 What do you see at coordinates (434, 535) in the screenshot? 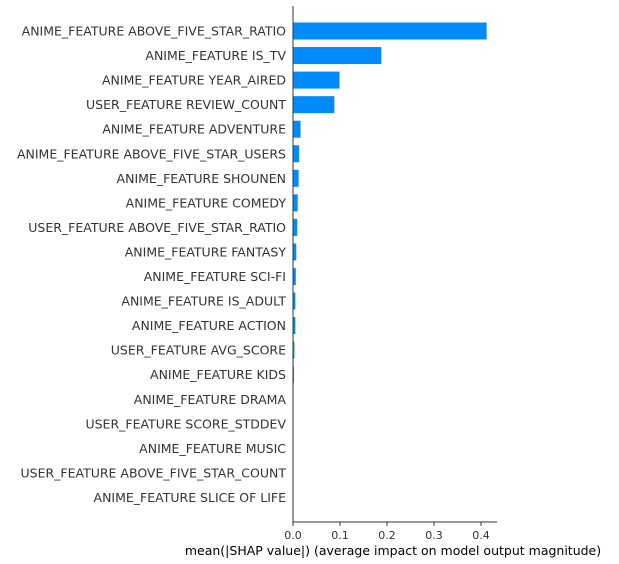
I see `x-tick-label: 0.3` at bounding box center [434, 535].